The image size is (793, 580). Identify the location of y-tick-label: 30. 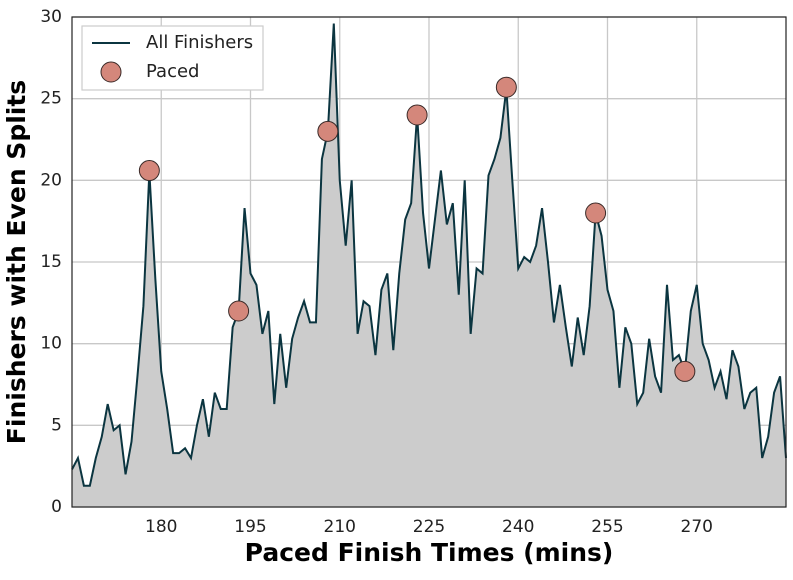
(51, 17).